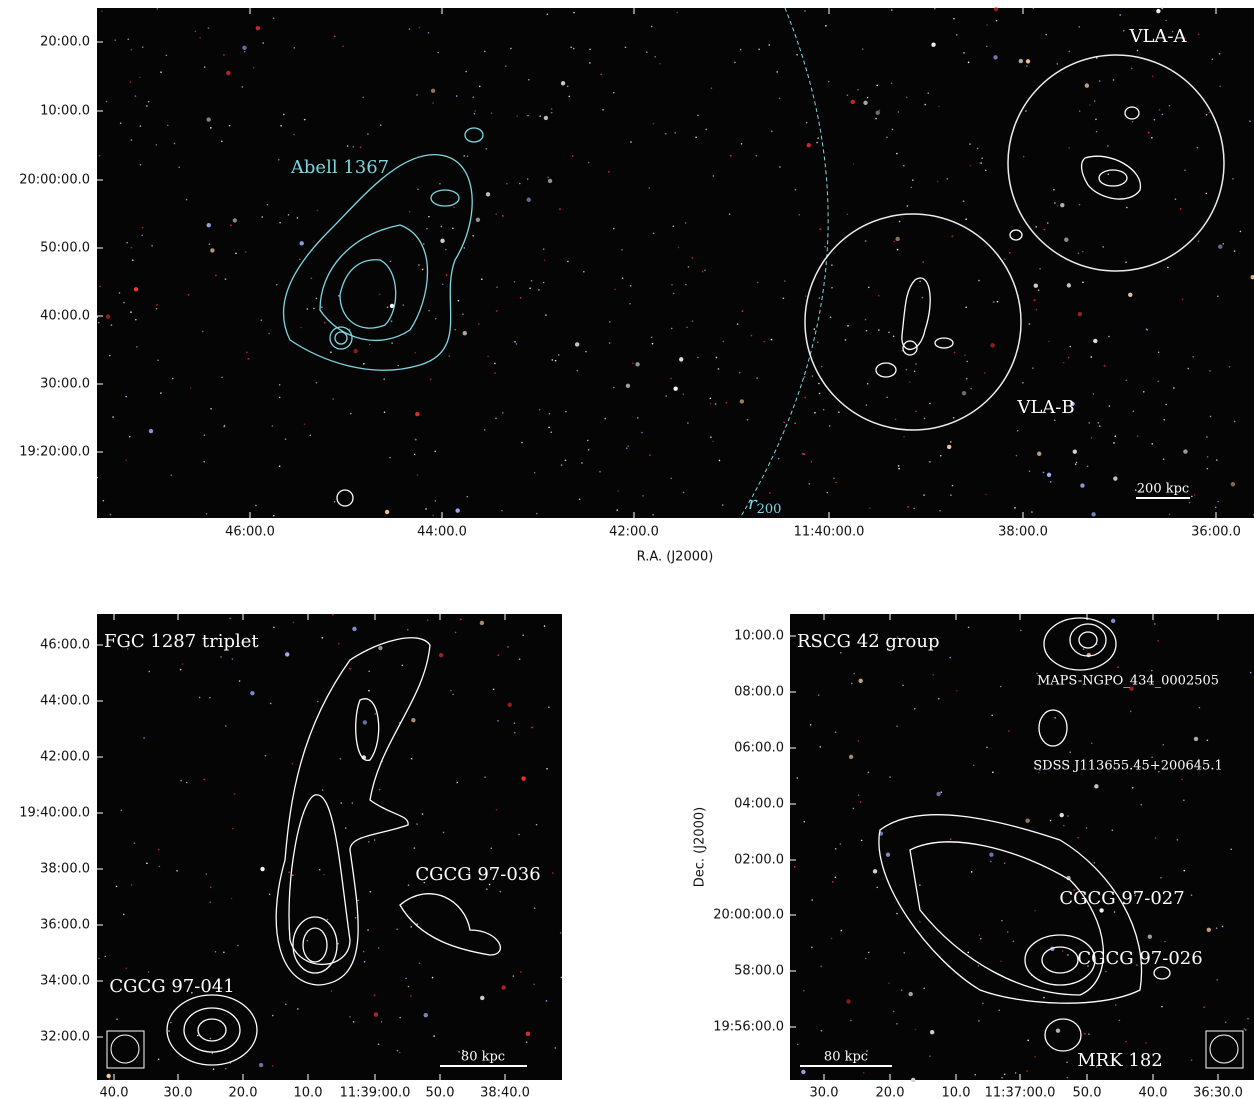 The width and height of the screenshot is (1254, 1099). I want to click on group-contours, so click(1024, 834).